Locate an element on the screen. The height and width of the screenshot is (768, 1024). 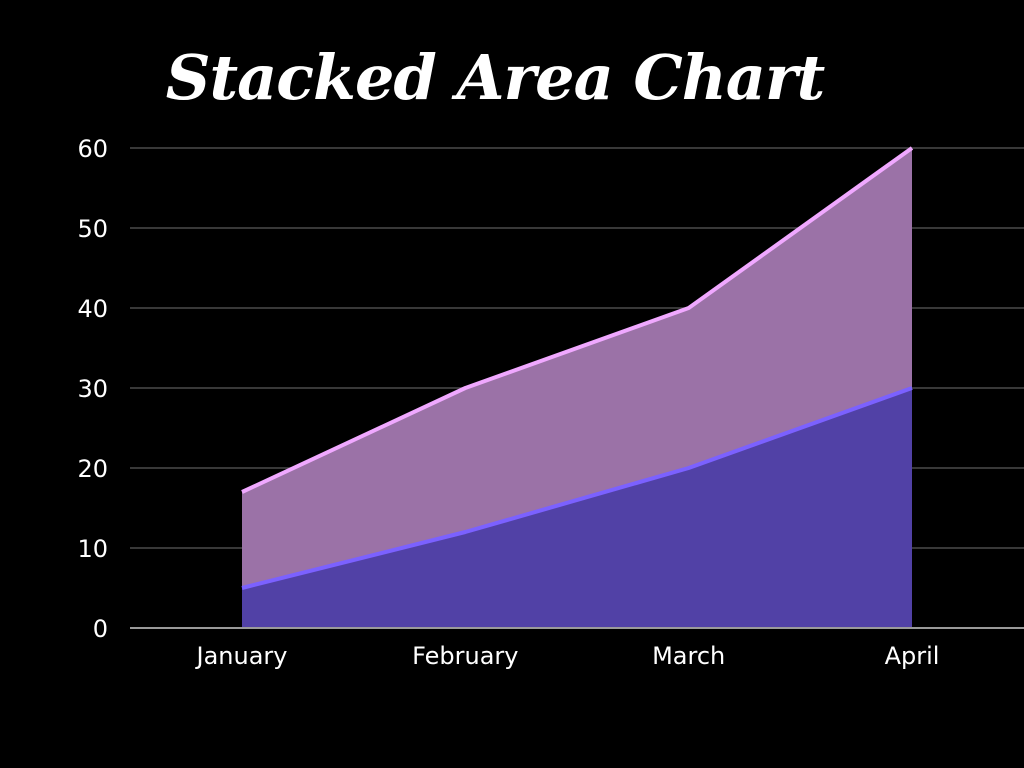
x-tick-label: March is located at coordinates (688, 656).